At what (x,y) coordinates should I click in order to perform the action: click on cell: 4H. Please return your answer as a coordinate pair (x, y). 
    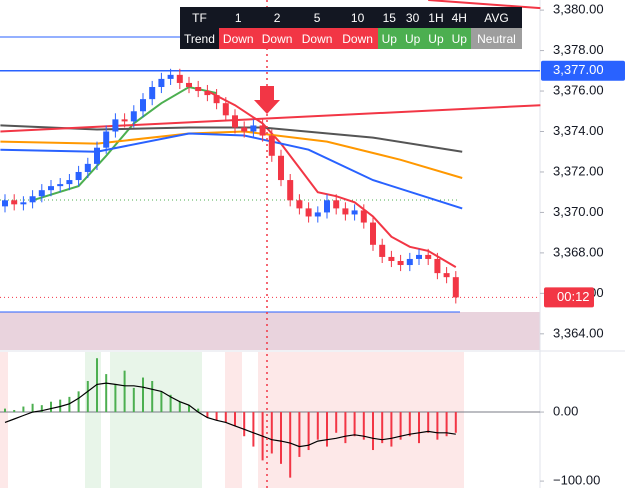
    Looking at the image, I should click on (459, 17).